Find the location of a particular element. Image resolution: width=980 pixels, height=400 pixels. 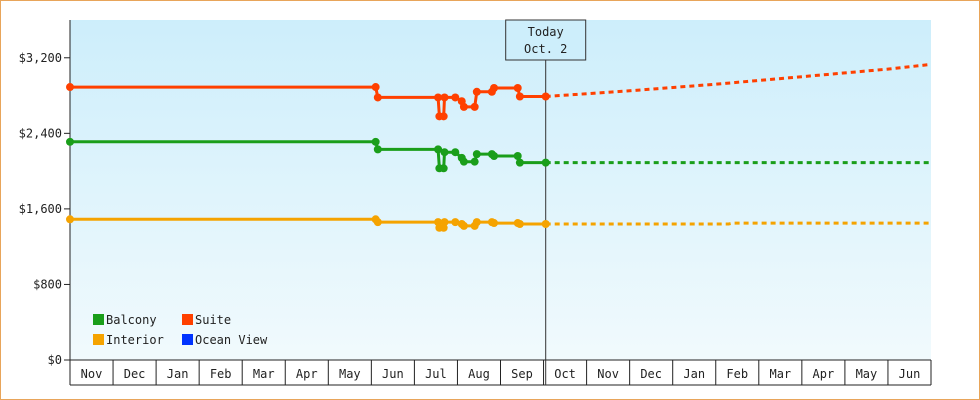

legend-label: Interior is located at coordinates (135, 340).